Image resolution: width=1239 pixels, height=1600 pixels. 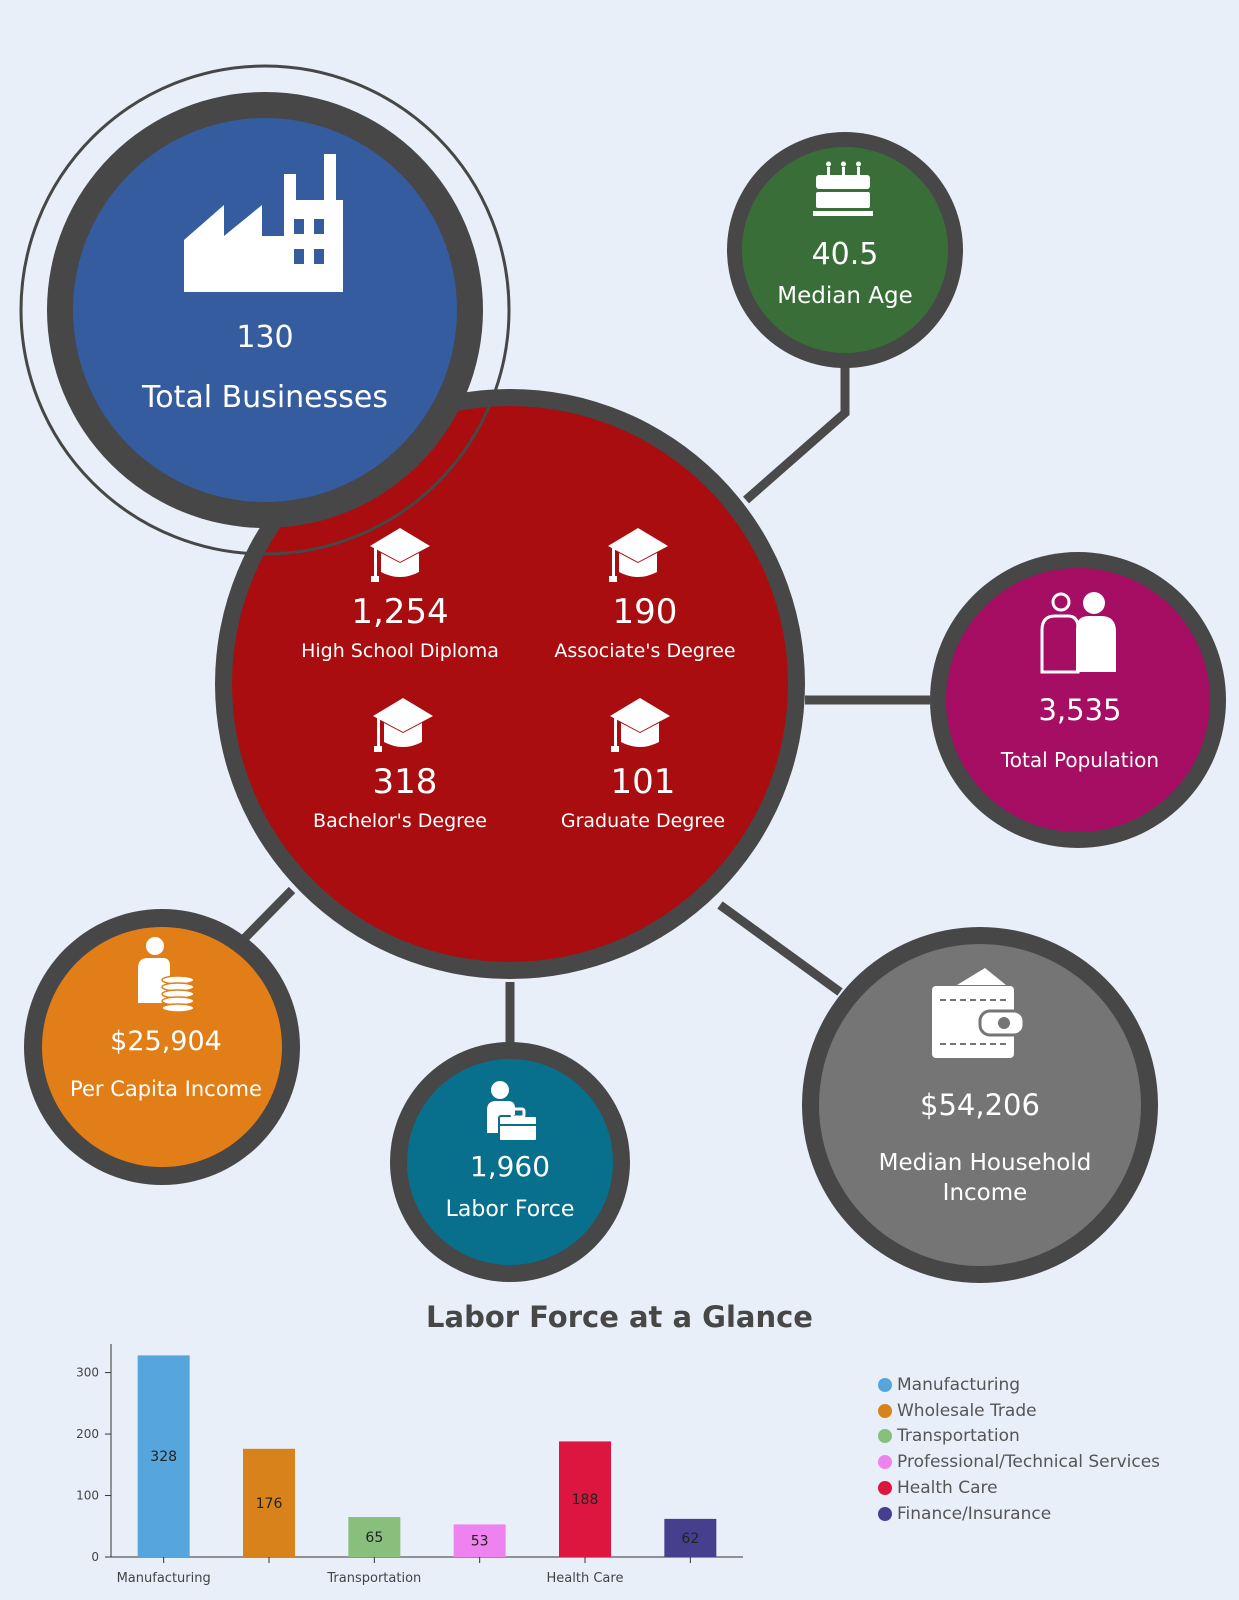 I want to click on businesses-label: Total Businesses, so click(x=265, y=397).